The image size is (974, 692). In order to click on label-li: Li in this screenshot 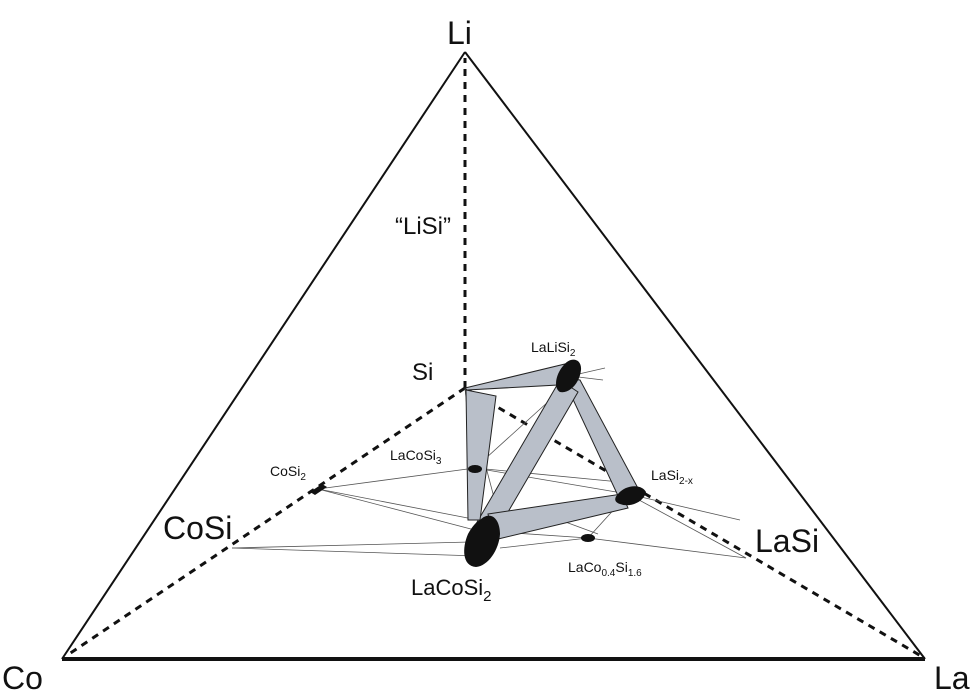, I will do `click(459, 33)`.